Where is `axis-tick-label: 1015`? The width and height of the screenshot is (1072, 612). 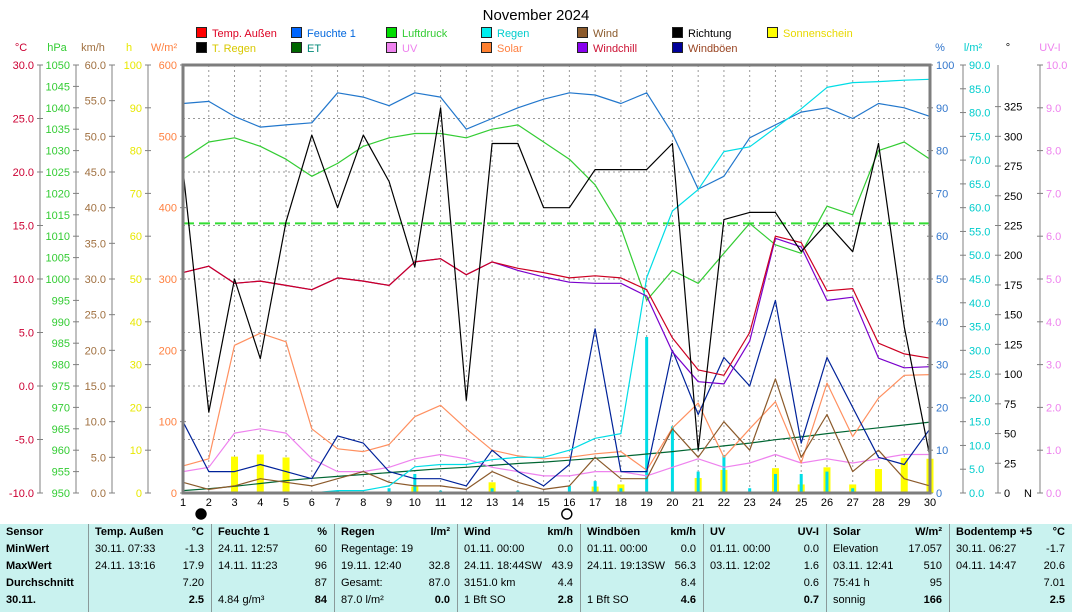 axis-tick-label: 1015 is located at coordinates (58, 216).